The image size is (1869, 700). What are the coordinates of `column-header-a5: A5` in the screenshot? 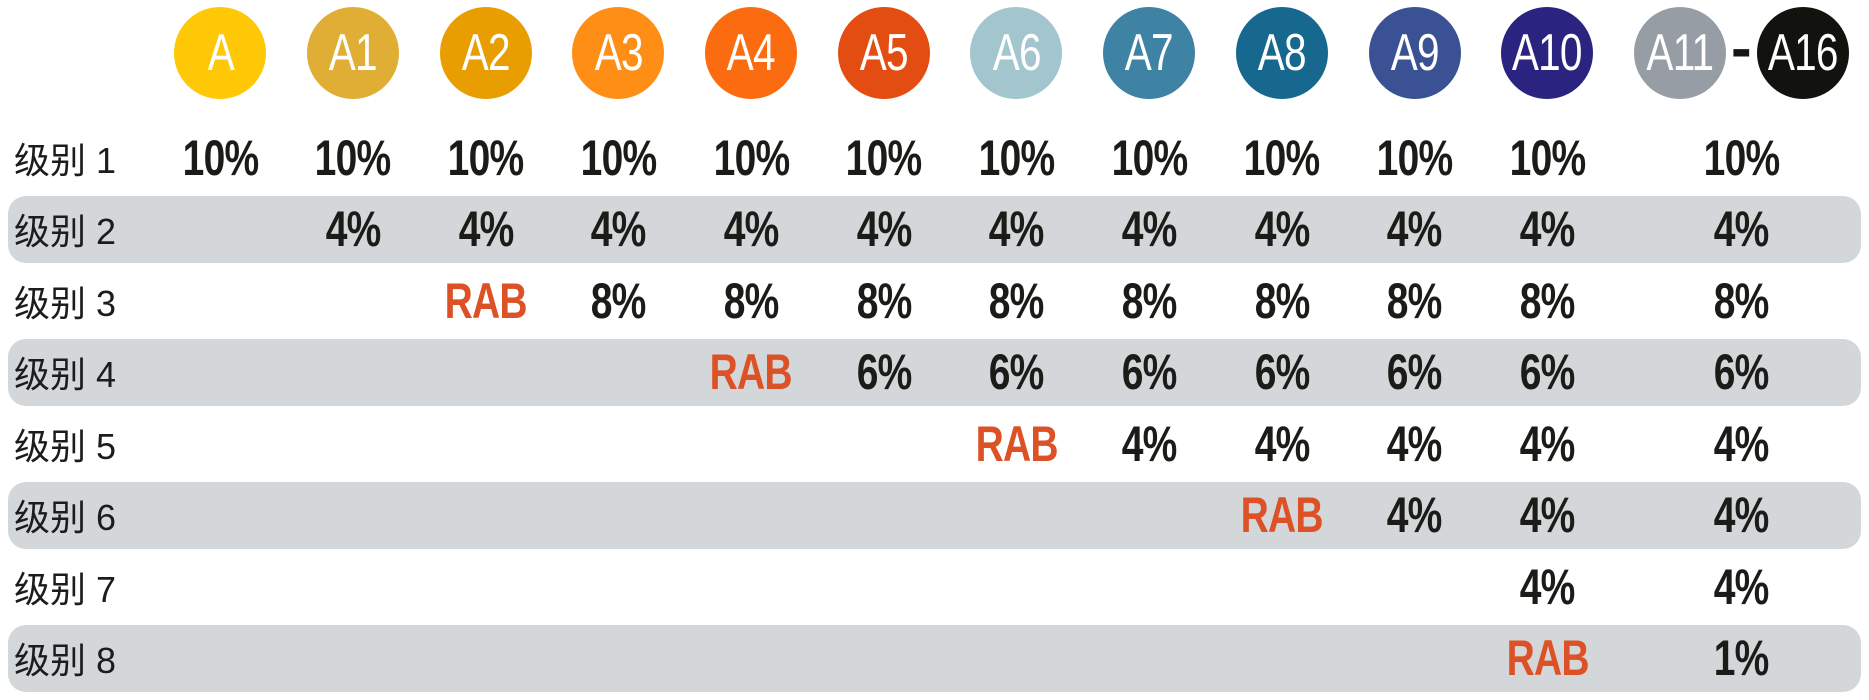 It's located at (883, 53).